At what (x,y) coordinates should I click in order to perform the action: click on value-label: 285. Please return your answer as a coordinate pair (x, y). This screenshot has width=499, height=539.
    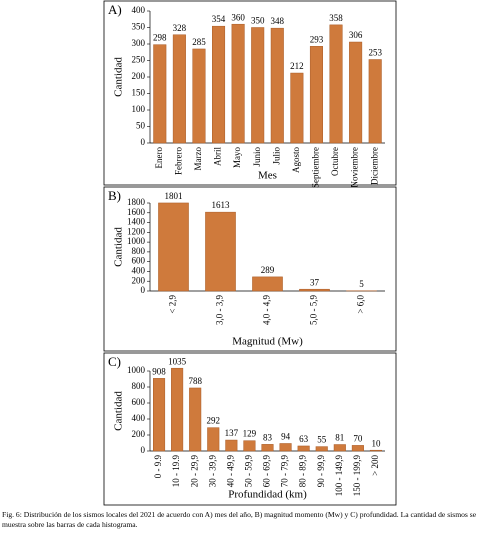
    Looking at the image, I should click on (199, 42).